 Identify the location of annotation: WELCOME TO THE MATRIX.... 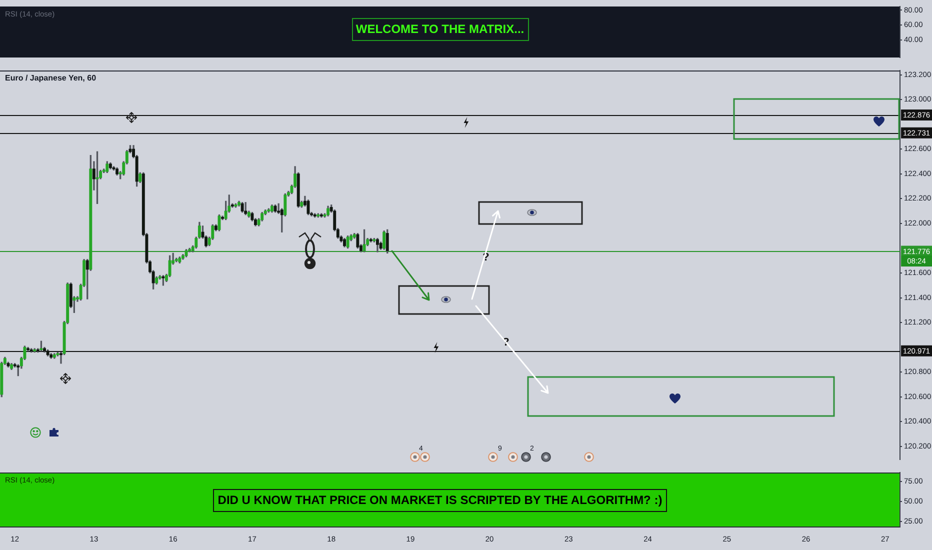
(440, 29).